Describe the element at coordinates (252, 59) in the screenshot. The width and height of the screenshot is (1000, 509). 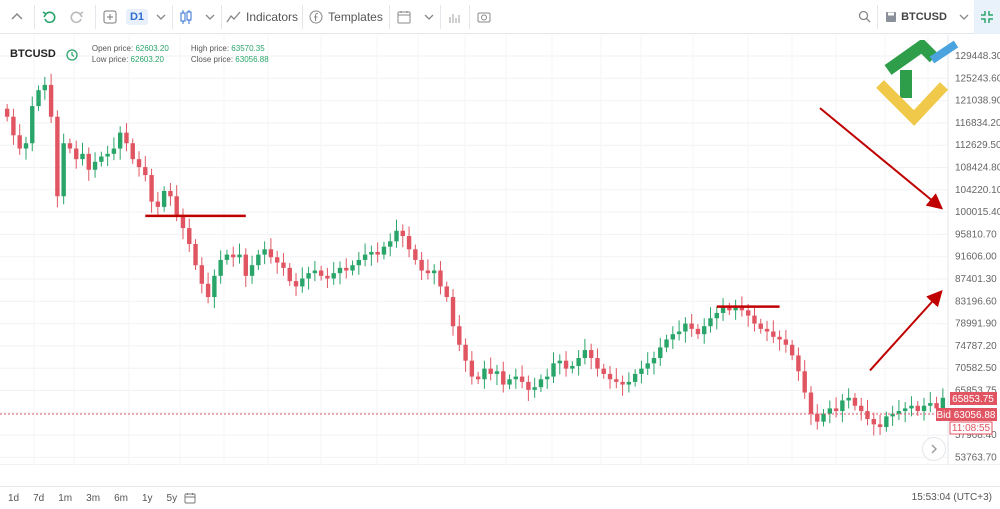
I see `close-value: 63056.88` at that location.